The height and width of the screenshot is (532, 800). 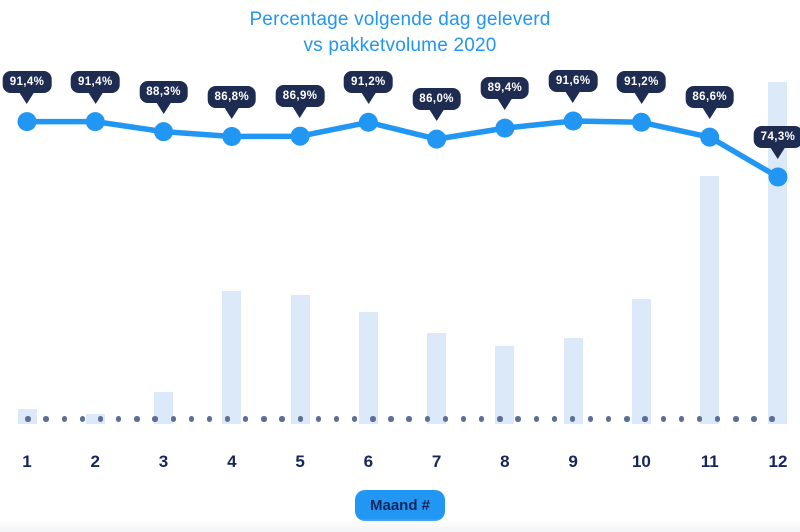 I want to click on data-label-month-12: 74,3%, so click(x=776, y=136).